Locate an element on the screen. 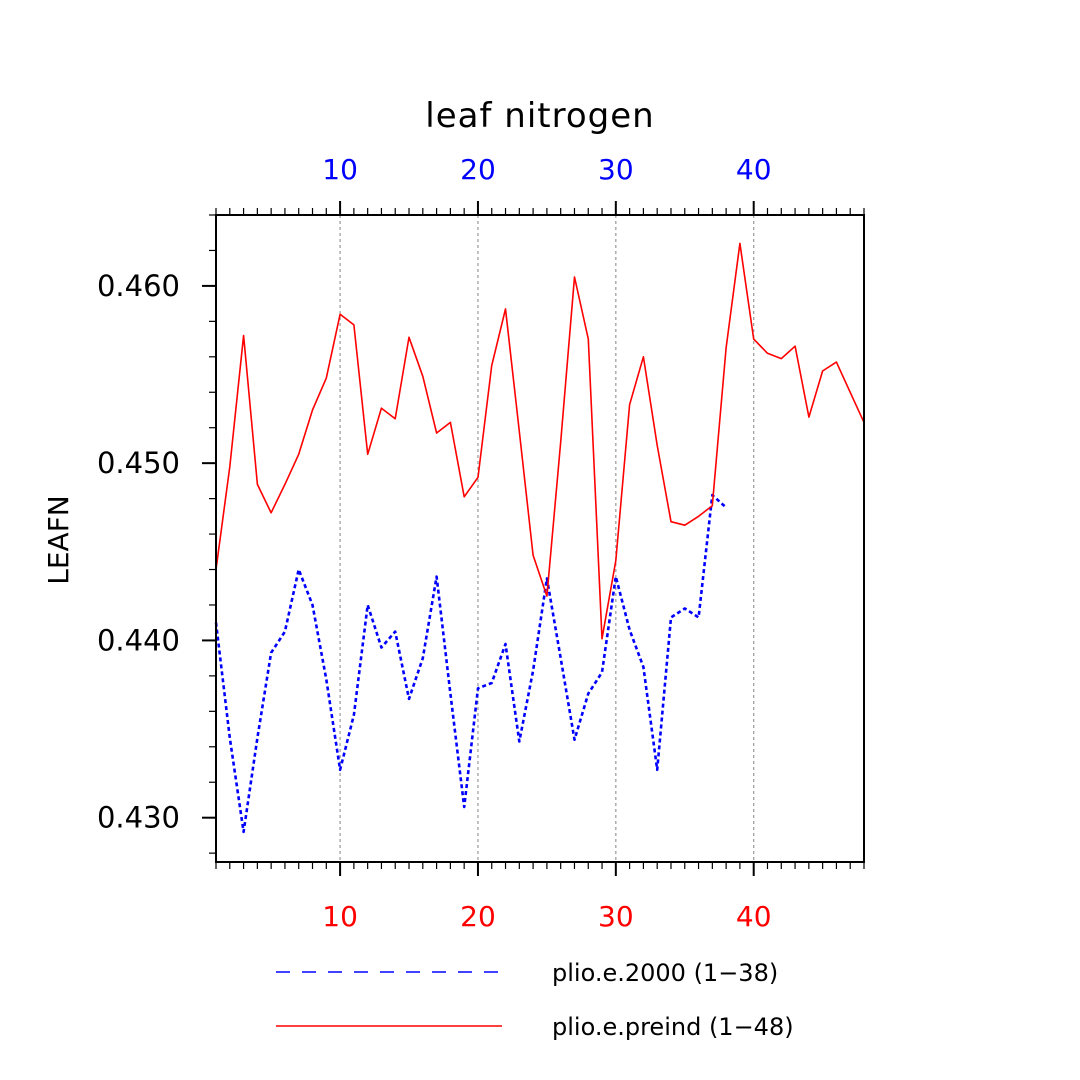  x-tick-label-top: 20 is located at coordinates (478, 169).